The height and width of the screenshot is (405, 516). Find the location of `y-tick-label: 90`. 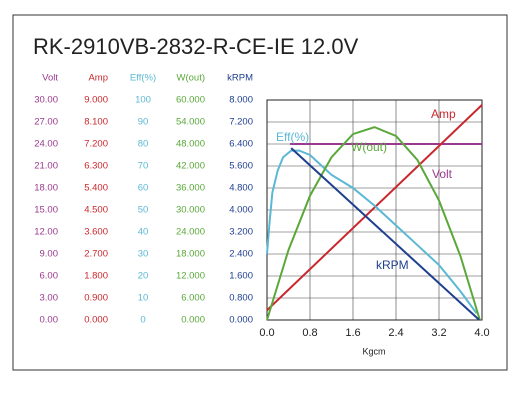

y-tick-label: 90 is located at coordinates (143, 122).